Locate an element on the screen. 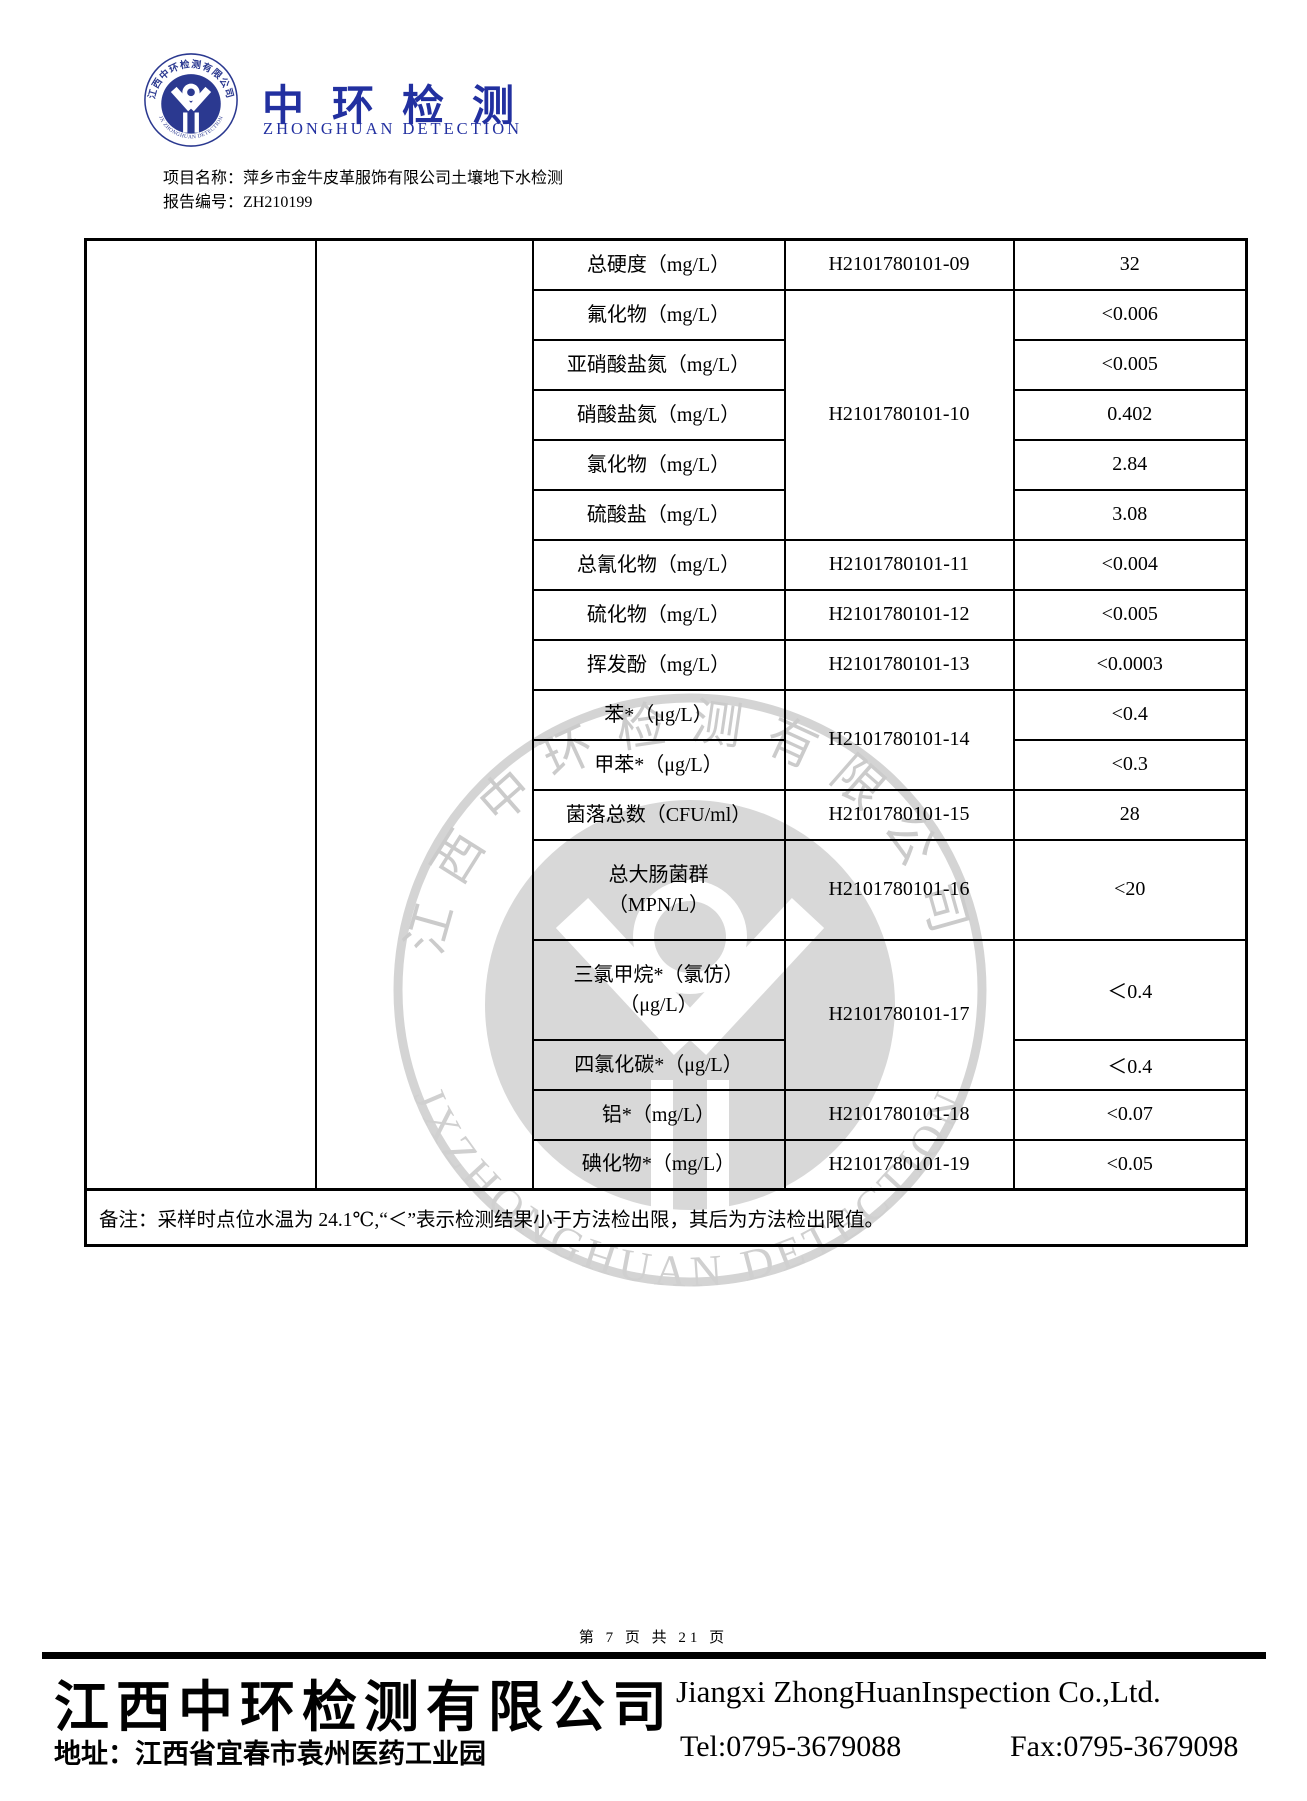 The width and height of the screenshot is (1307, 1801). sample-id-cell: H2101780101-19 is located at coordinates (899, 1164).